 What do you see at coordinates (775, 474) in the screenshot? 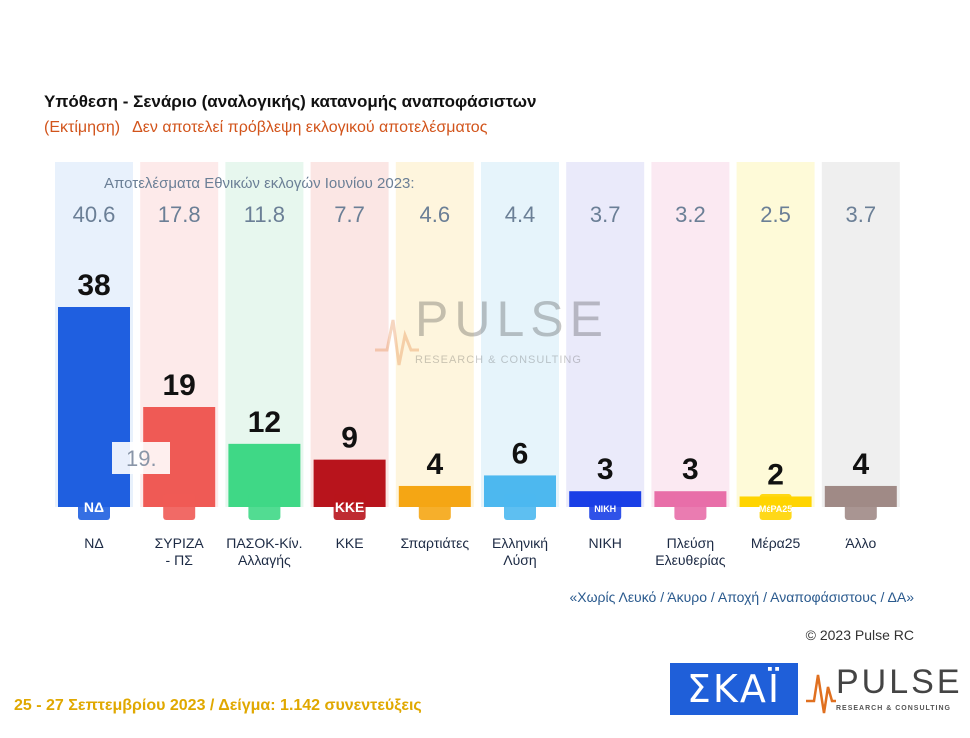
I see `bar-value-label: 2` at bounding box center [775, 474].